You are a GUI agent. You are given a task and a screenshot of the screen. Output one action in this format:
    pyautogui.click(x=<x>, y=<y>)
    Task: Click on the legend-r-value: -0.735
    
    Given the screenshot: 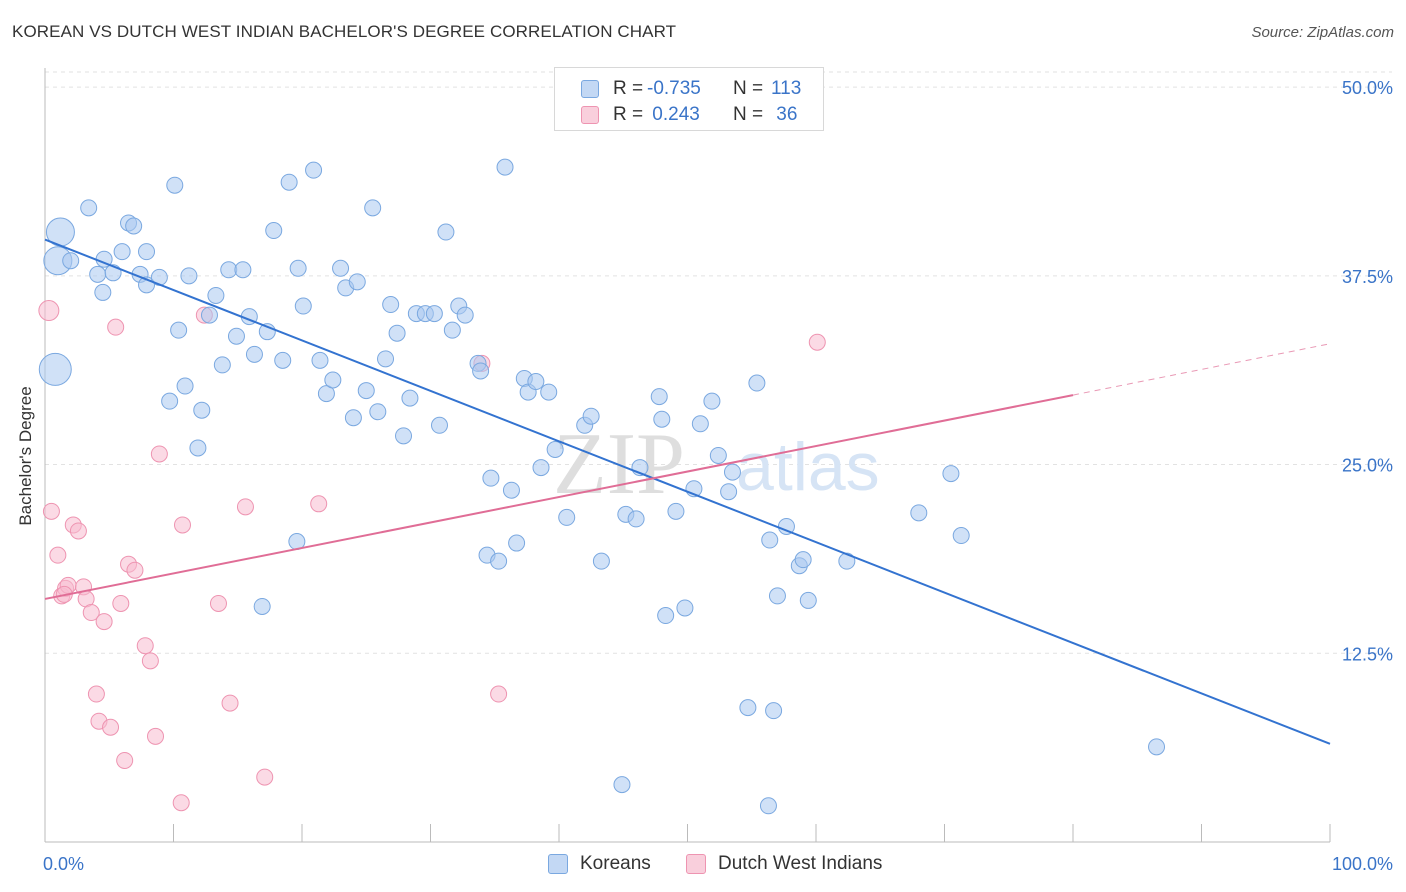 What is the action you would take?
    pyautogui.click(x=674, y=88)
    